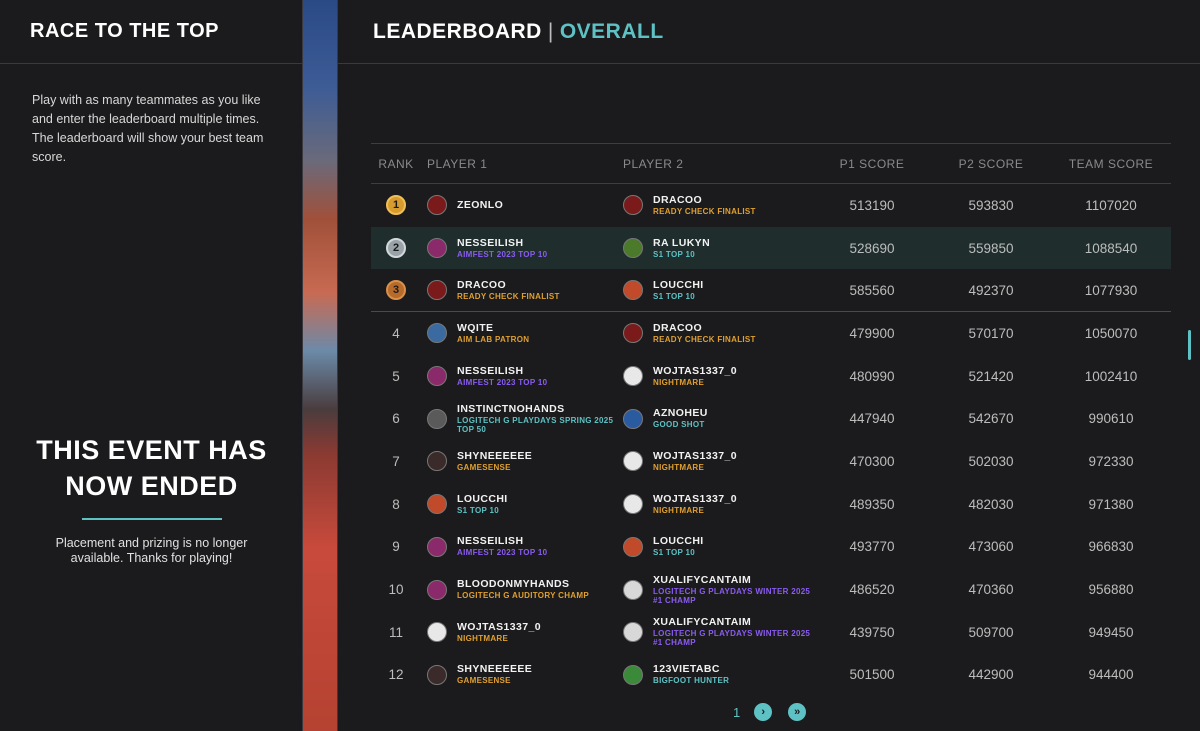 The width and height of the screenshot is (1200, 731). I want to click on player-name: BLOODONMYHANDS, so click(513, 584).